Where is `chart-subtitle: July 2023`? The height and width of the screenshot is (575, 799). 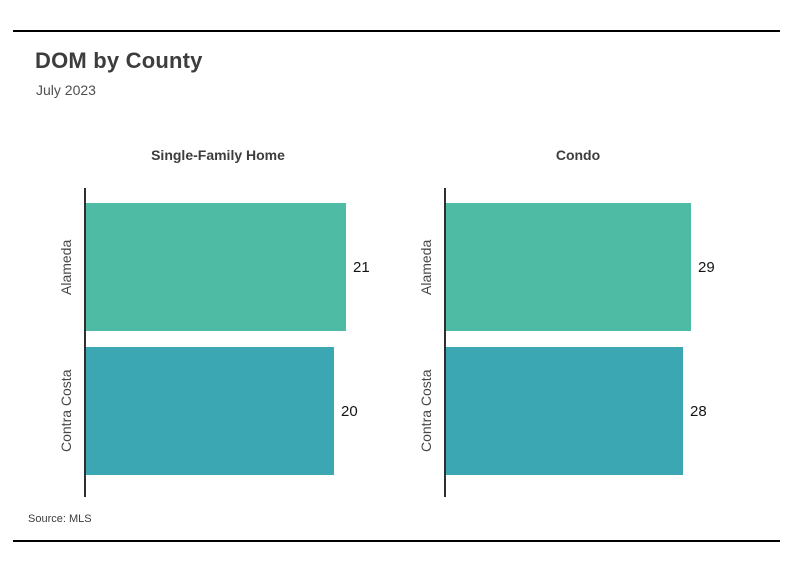
chart-subtitle: July 2023 is located at coordinates (66, 90).